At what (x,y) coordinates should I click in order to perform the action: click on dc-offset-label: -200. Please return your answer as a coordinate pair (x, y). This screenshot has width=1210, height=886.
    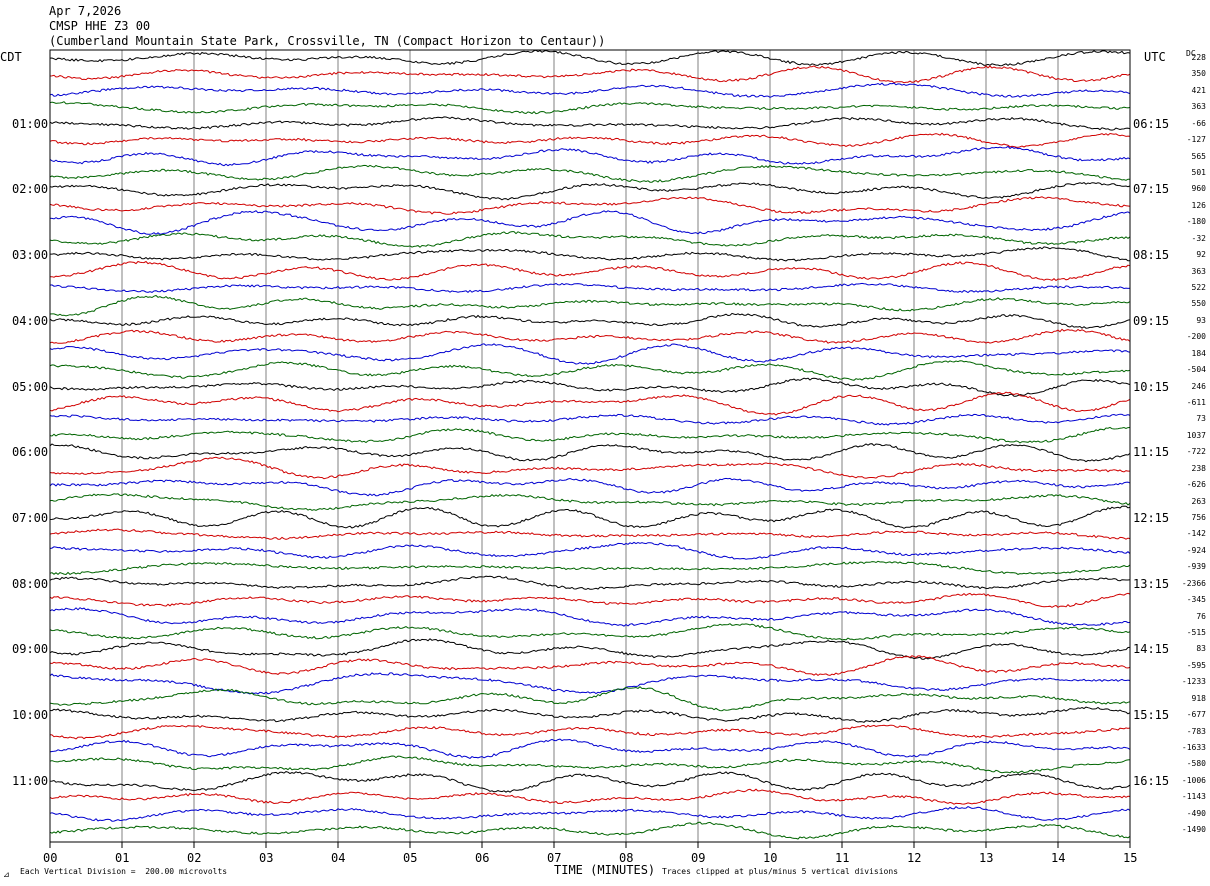
    Looking at the image, I should click on (1196, 337).